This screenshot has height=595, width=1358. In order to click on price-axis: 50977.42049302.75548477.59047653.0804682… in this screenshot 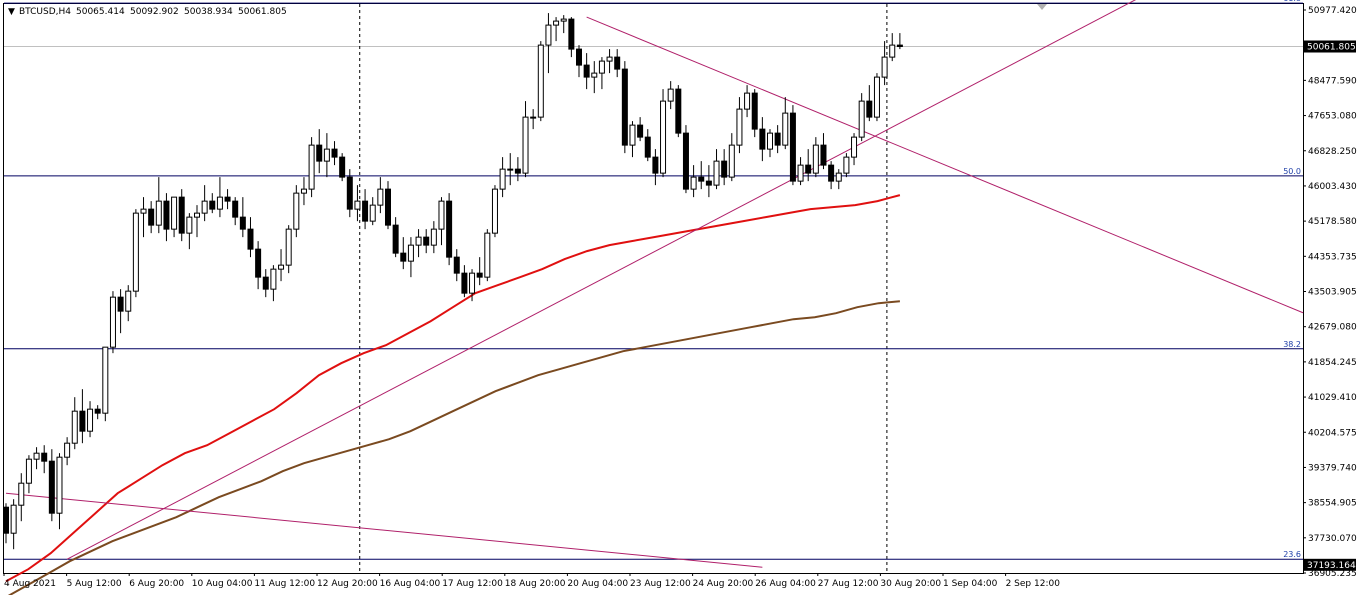, I will do `click(1330, 292)`.